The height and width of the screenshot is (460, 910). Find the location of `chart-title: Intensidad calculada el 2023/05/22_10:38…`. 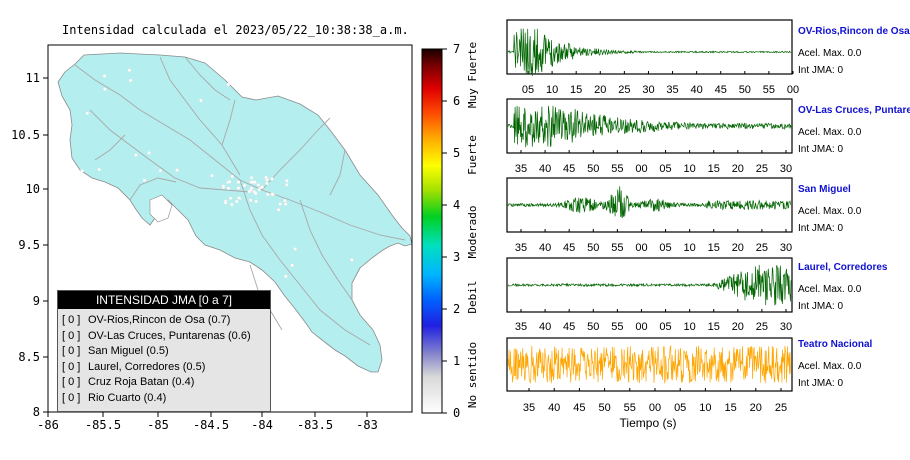

chart-title: Intensidad calculada el 2023/05/22_10:38… is located at coordinates (235, 30).